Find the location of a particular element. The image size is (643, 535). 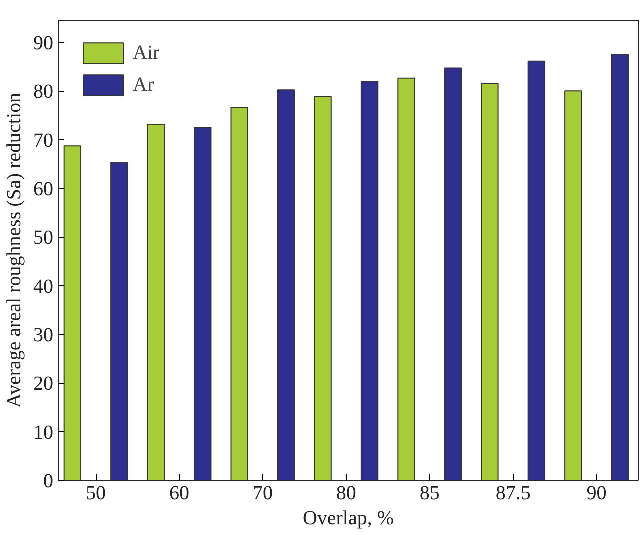

y-tick-label: 70 is located at coordinates (44, 141).